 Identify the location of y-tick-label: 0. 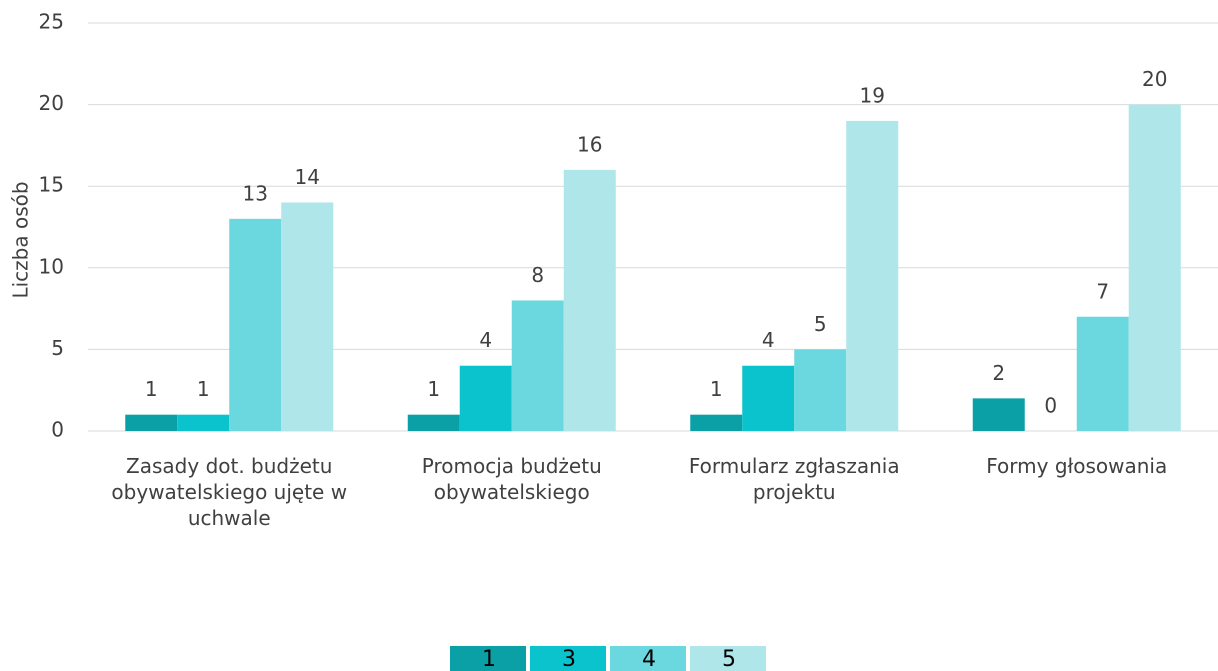
(57, 430).